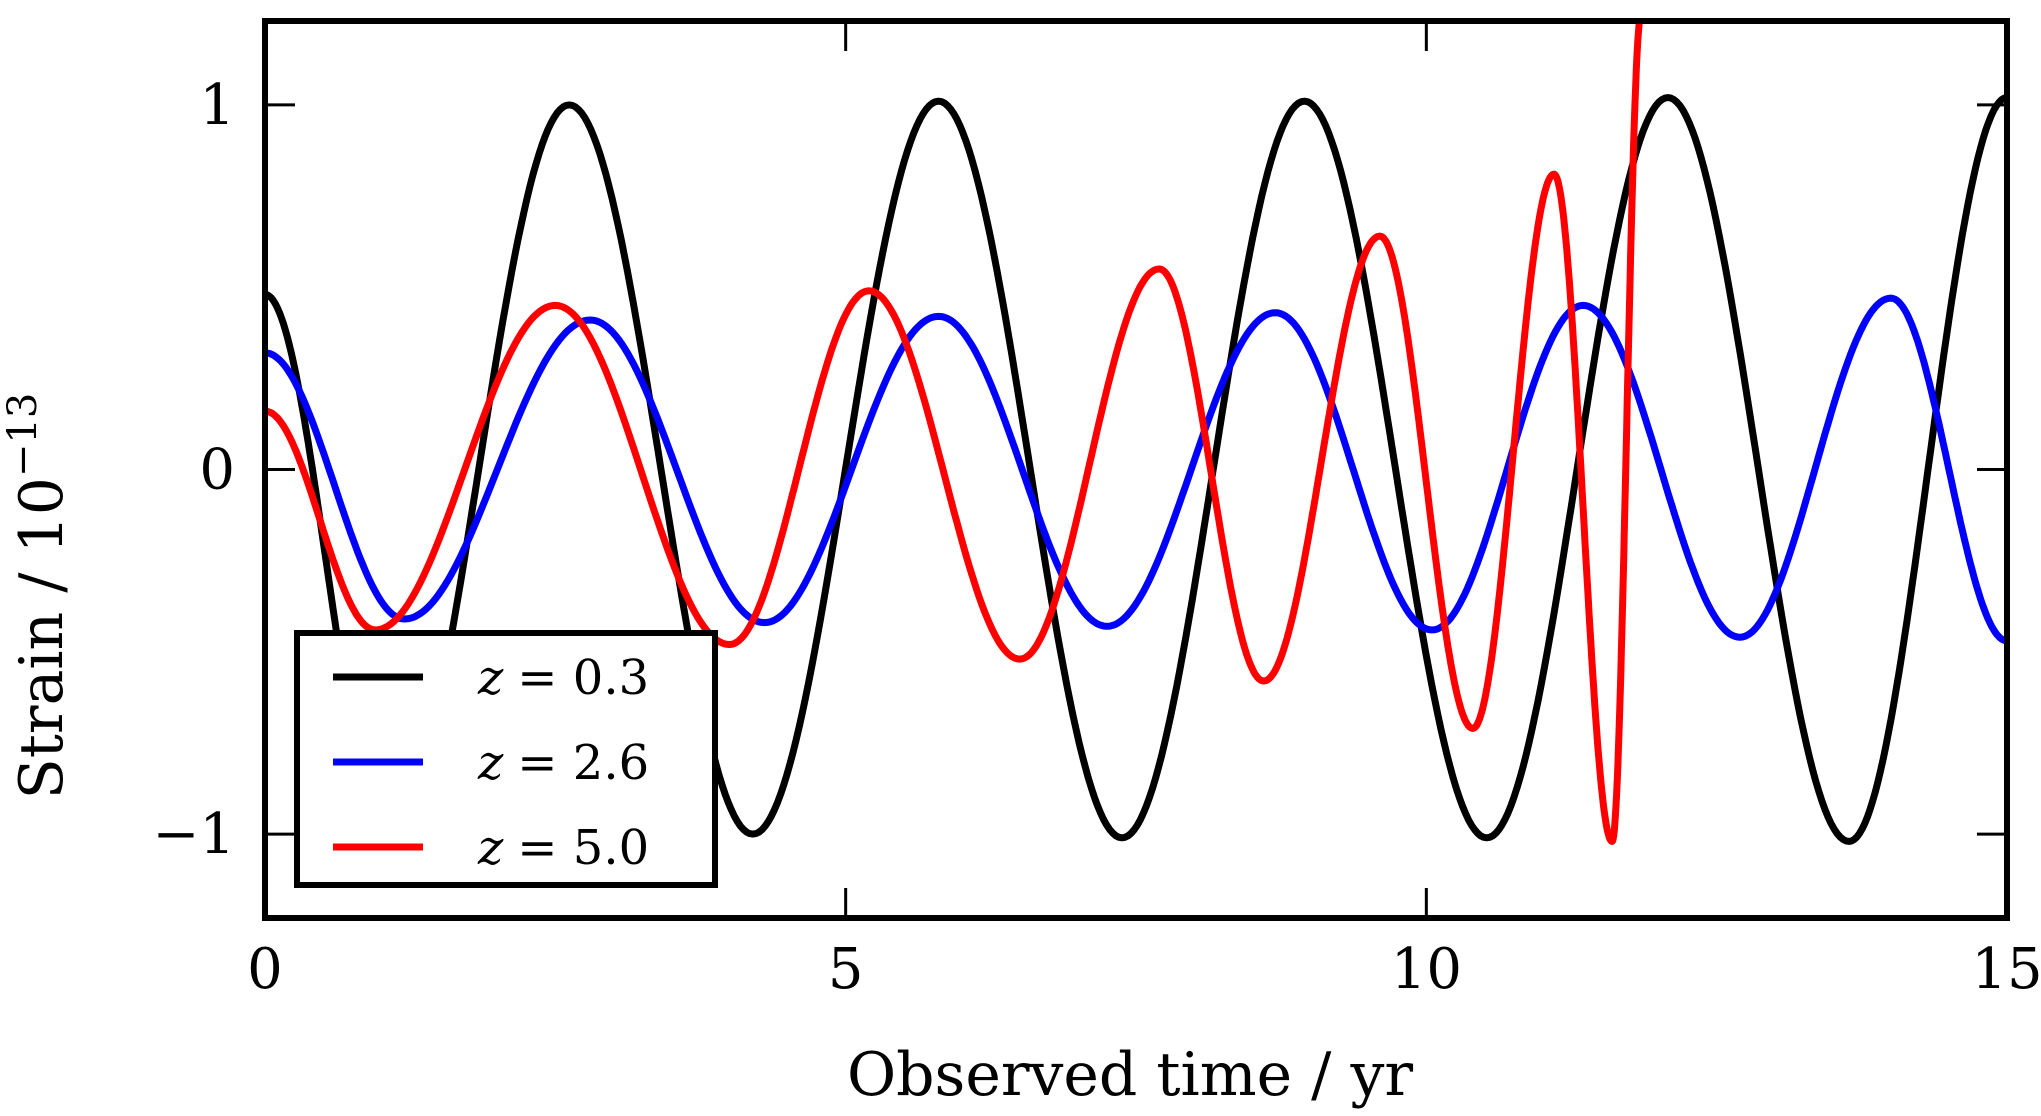 The height and width of the screenshot is (1116, 2041). I want to click on legend-label-1: z = 2.6, so click(563, 763).